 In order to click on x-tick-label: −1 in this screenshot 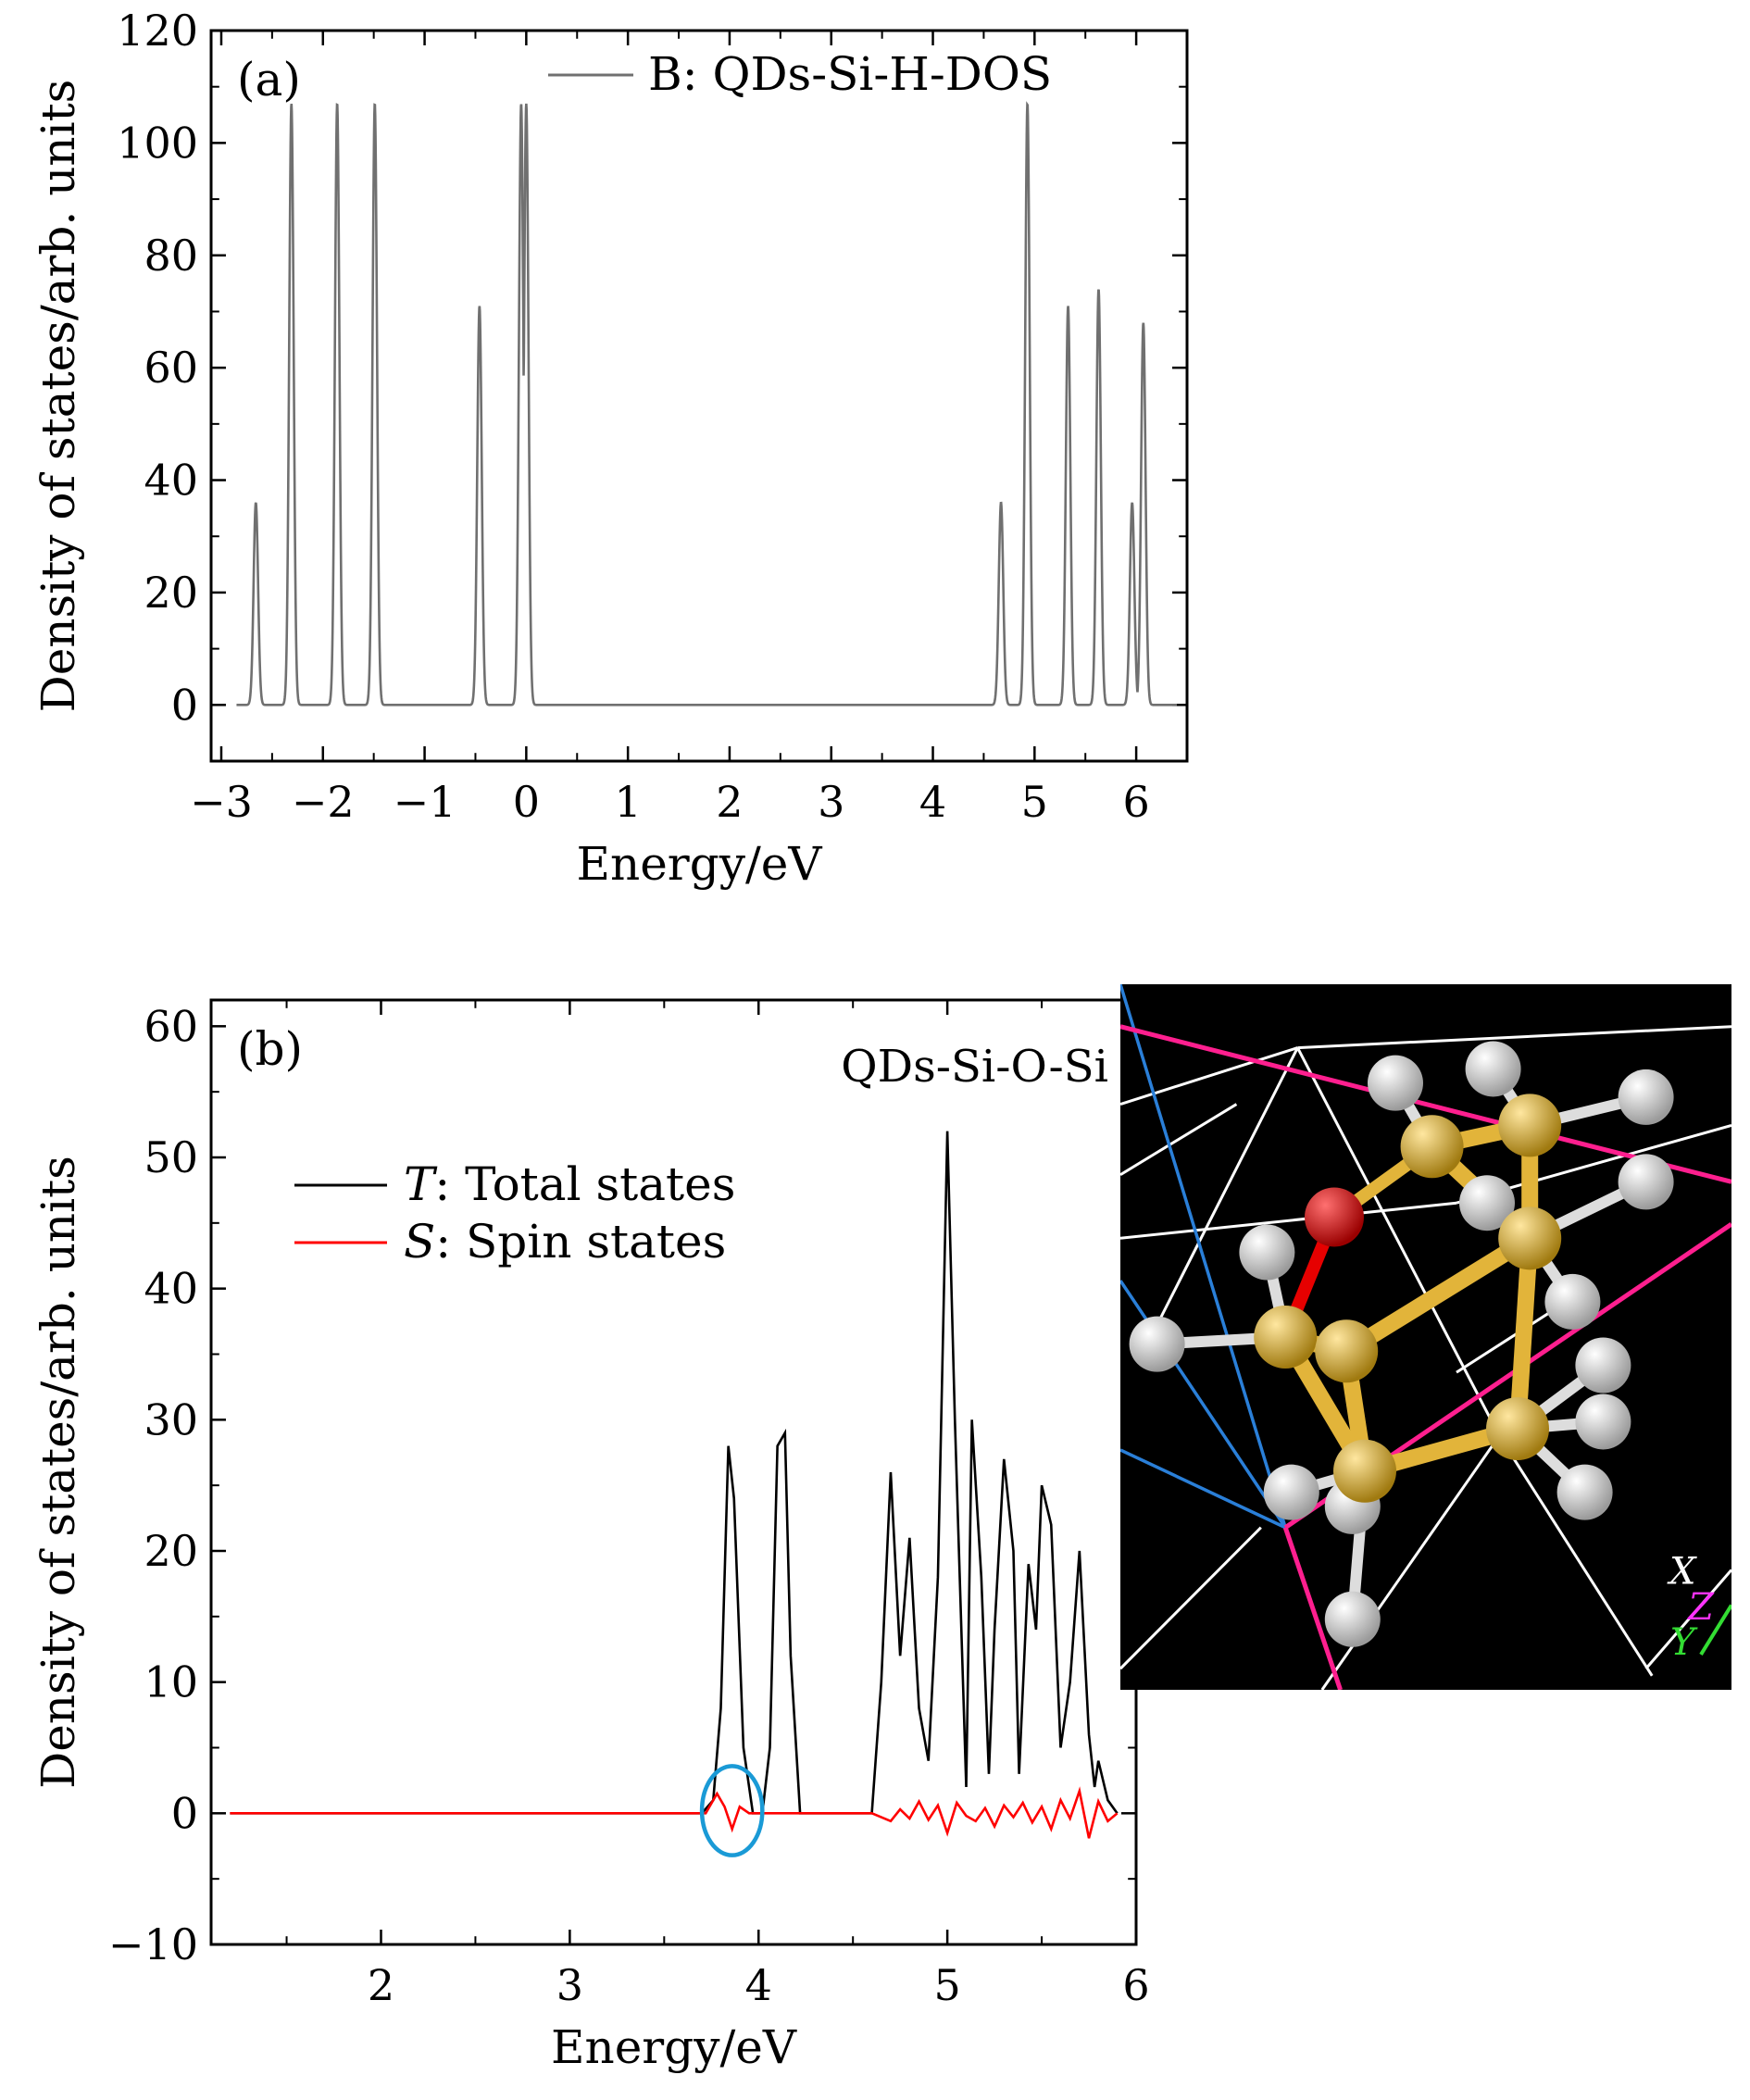, I will do `click(425, 802)`.